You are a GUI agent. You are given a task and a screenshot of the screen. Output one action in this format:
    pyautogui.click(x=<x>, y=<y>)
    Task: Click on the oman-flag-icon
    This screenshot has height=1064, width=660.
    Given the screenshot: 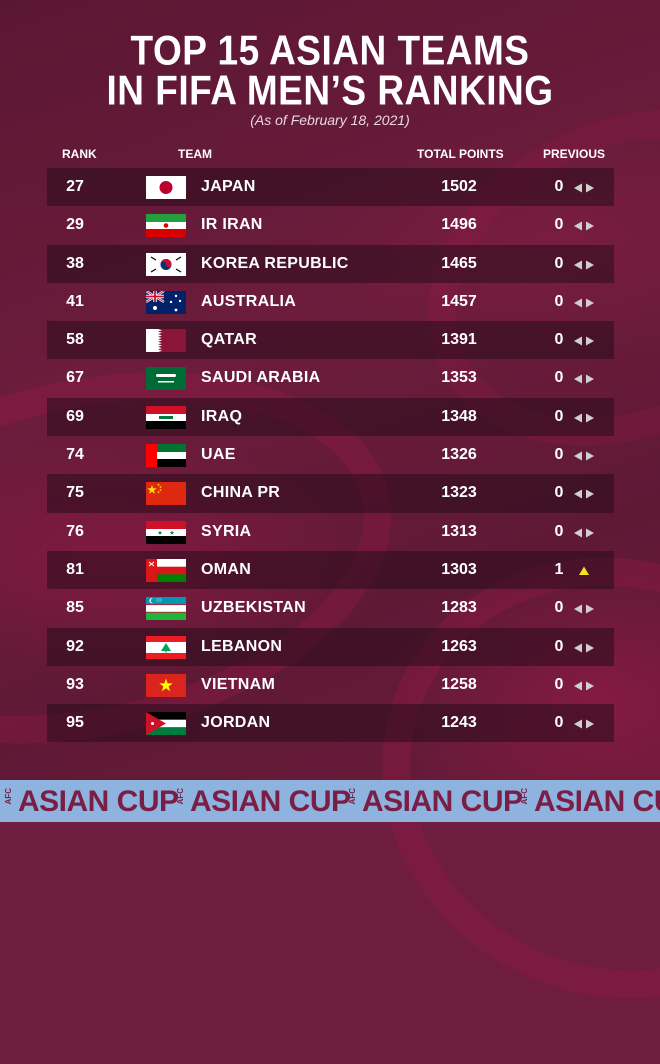 What is the action you would take?
    pyautogui.click(x=166, y=570)
    